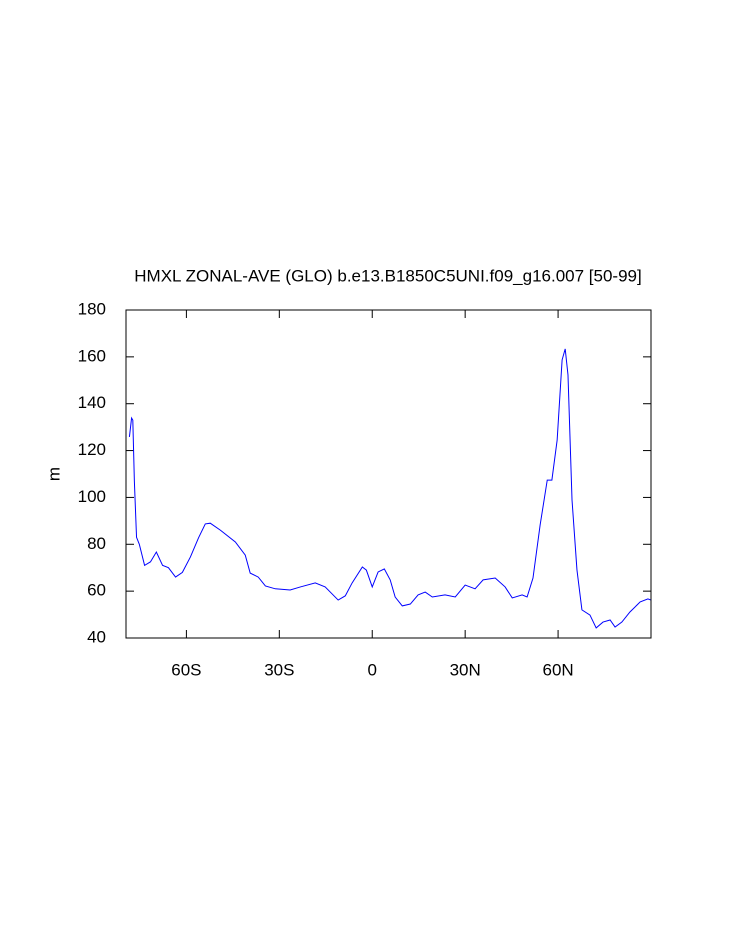 This screenshot has height=945, width=733. What do you see at coordinates (92, 402) in the screenshot?
I see `y-tick-label: 140` at bounding box center [92, 402].